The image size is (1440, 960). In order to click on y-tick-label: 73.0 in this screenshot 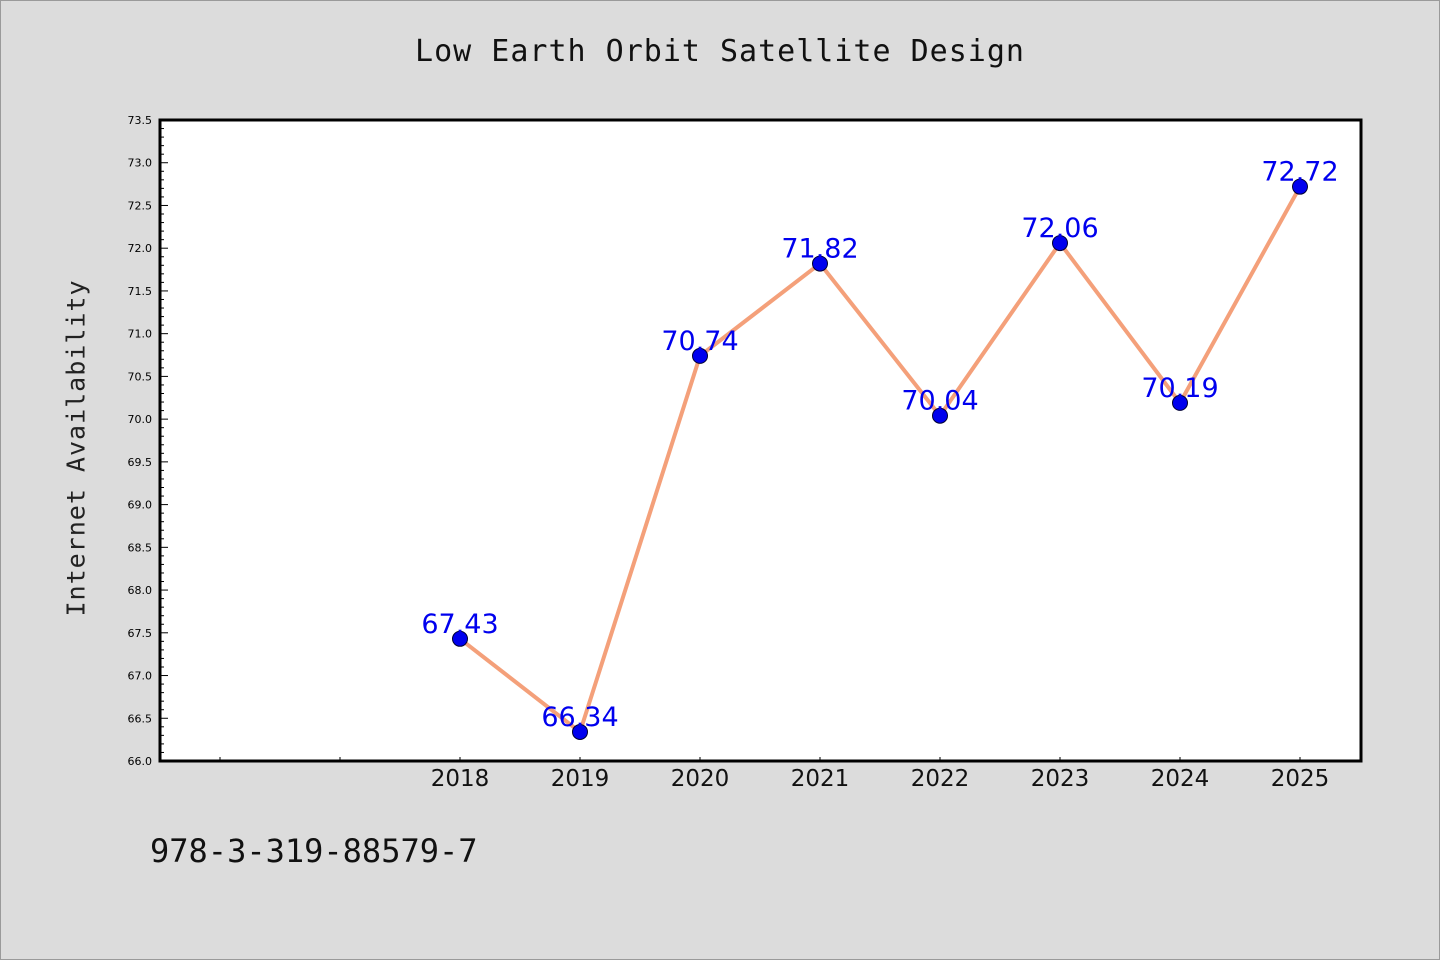, I will do `click(140, 163)`.